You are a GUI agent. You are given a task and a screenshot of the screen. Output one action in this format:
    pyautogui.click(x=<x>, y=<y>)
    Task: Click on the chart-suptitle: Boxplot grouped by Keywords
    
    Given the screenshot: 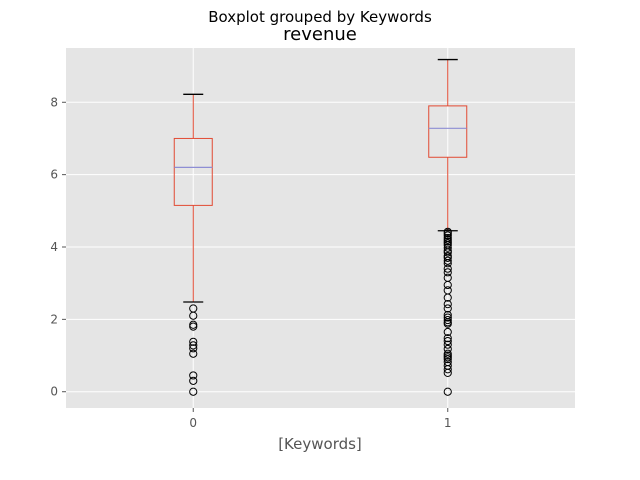 What is the action you would take?
    pyautogui.click(x=320, y=17)
    